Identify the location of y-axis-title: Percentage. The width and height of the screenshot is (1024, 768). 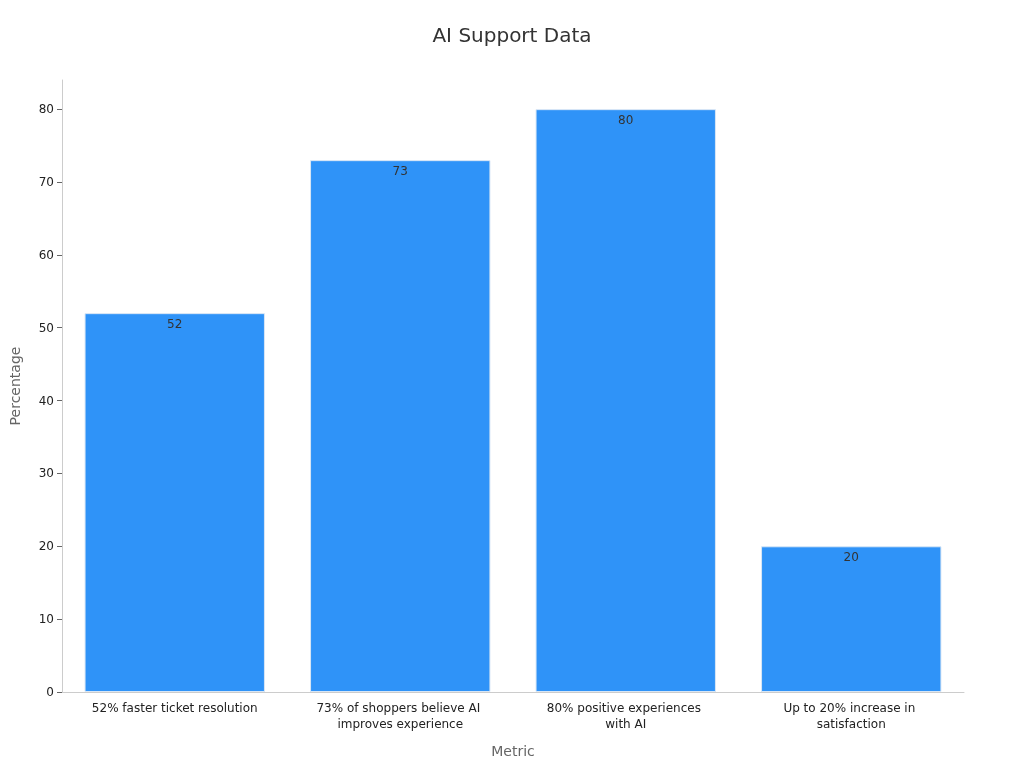
(15, 386).